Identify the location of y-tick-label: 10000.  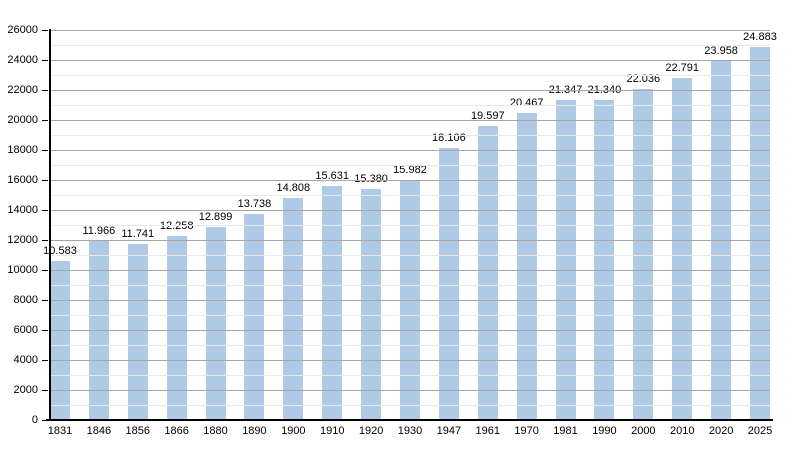
(22, 270).